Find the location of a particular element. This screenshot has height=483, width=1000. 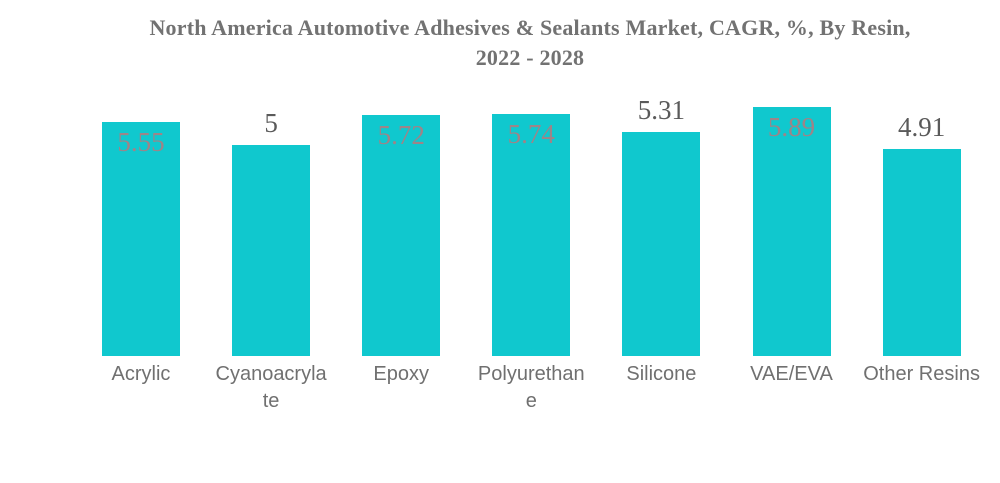

category-label-line: Cyanoacryla is located at coordinates (271, 374).